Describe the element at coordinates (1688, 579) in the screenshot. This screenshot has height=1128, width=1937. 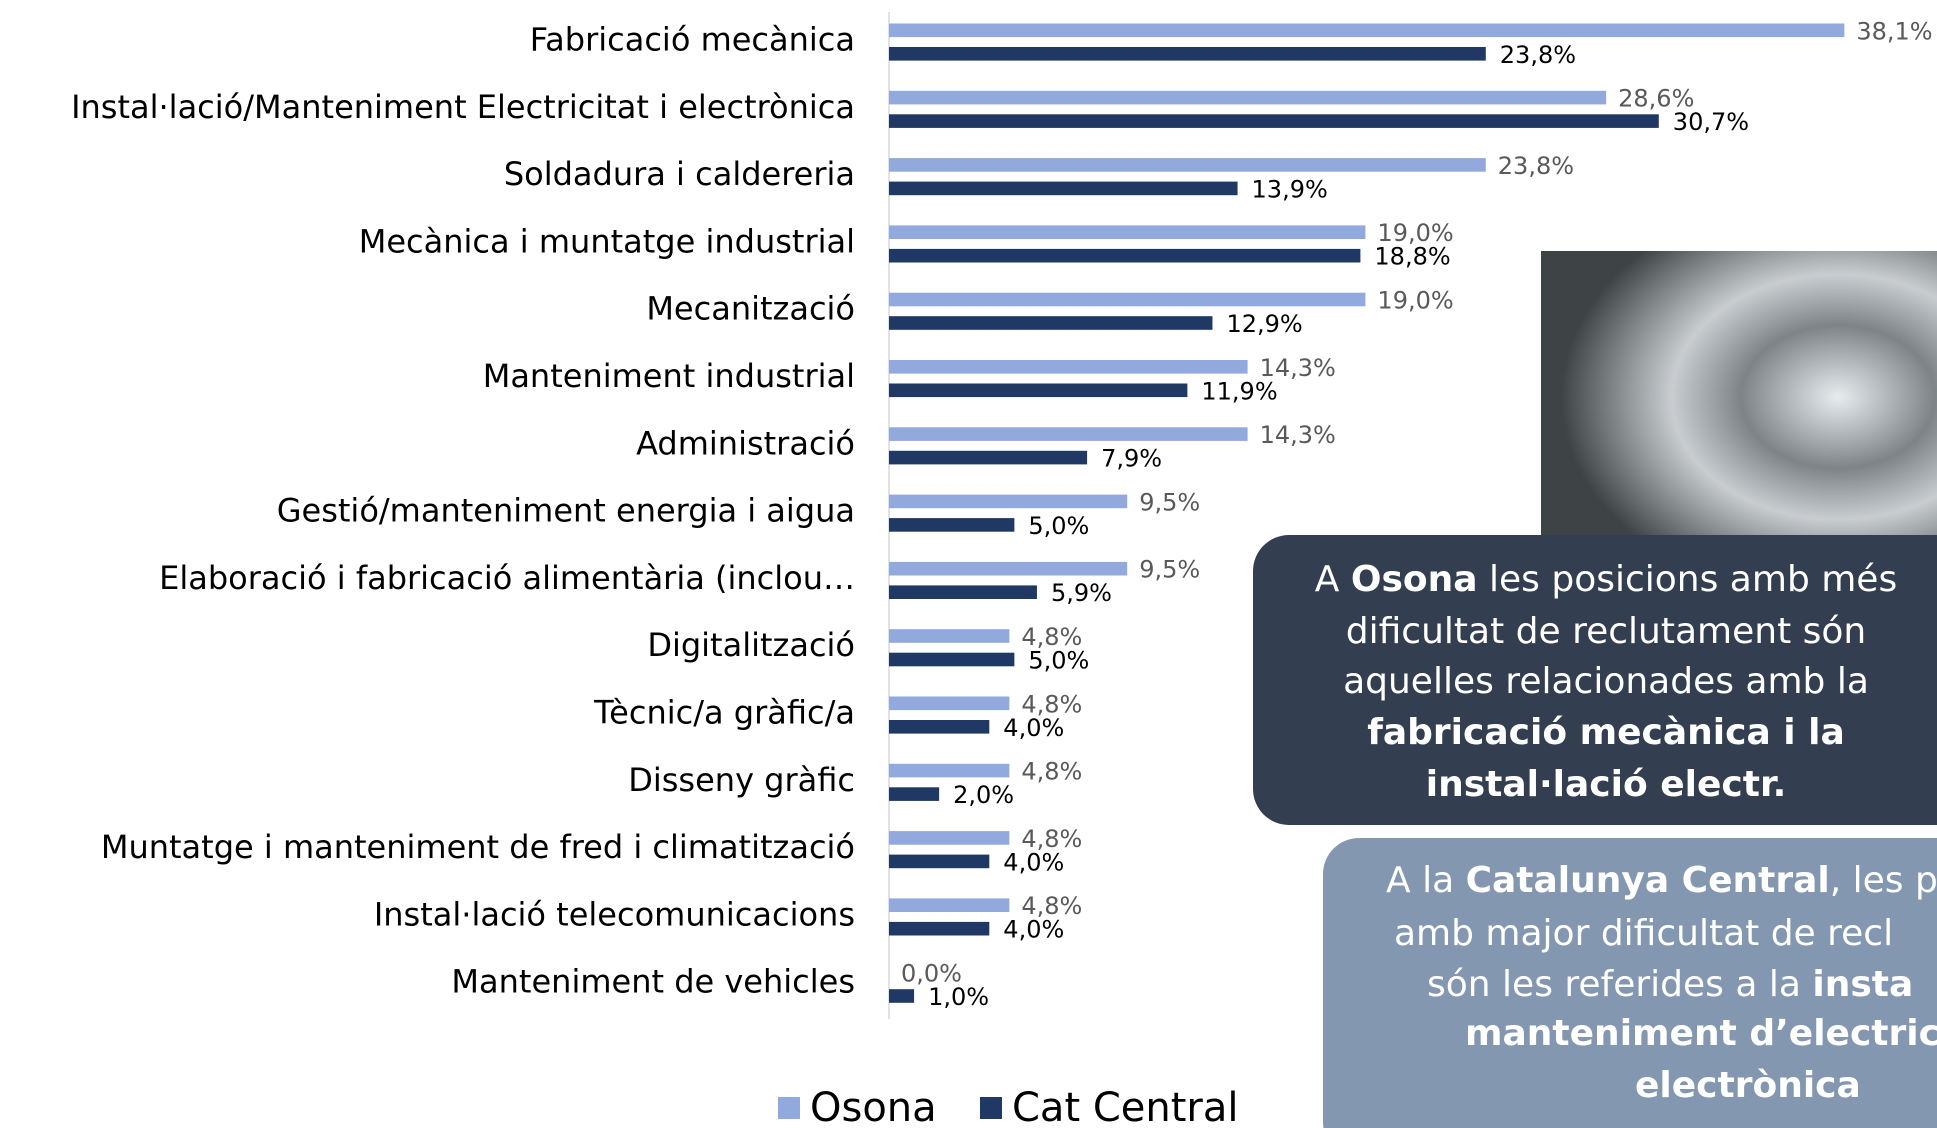
I see `annotation-segment: les posicions amb més` at that location.